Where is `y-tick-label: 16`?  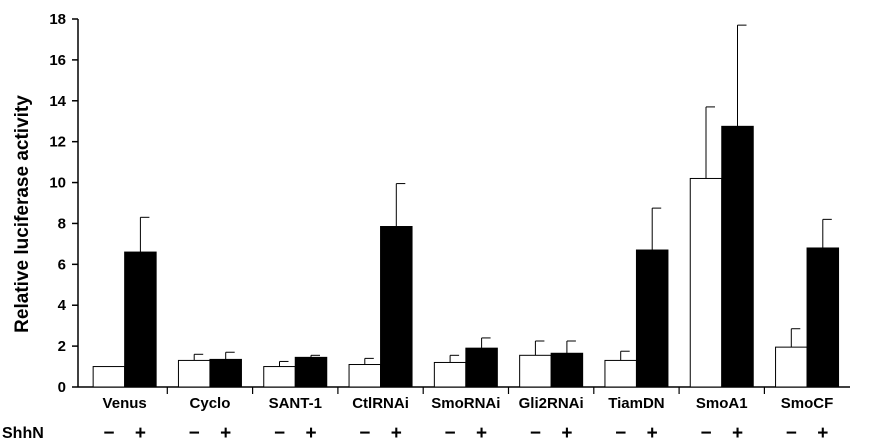 y-tick-label: 16 is located at coordinates (57, 60).